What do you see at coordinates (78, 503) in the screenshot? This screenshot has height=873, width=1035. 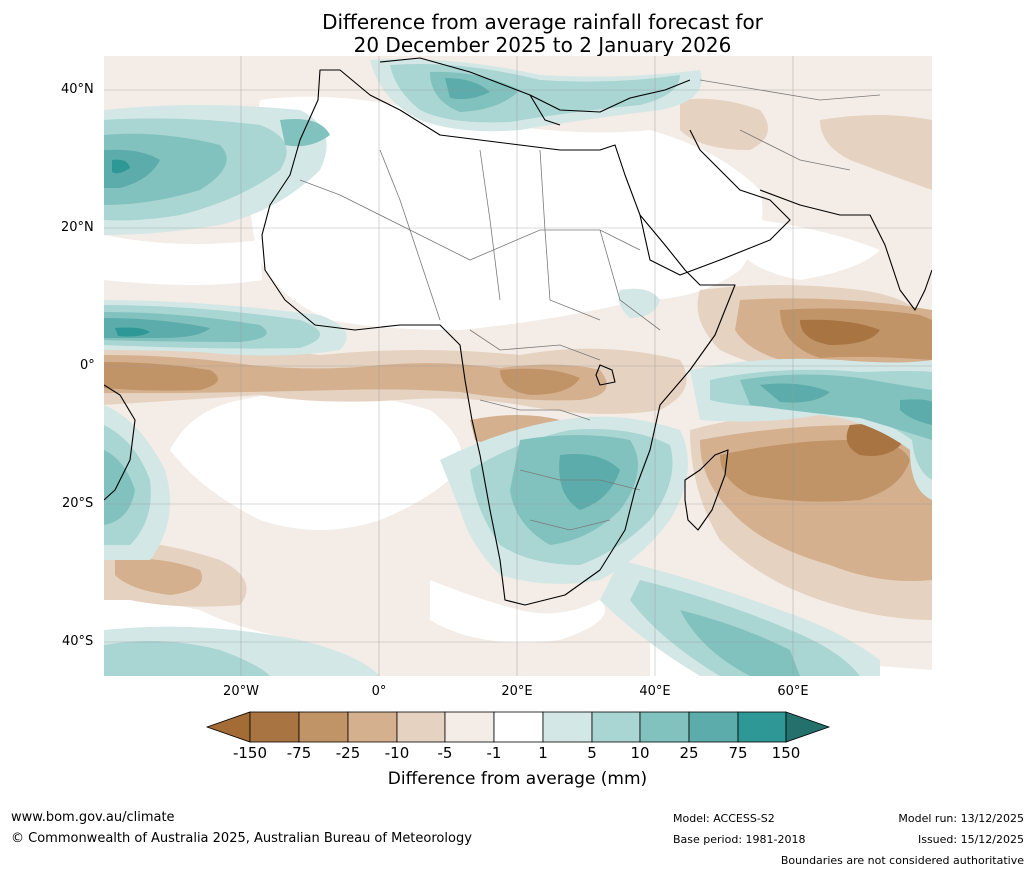 I see `lat-label-20s: 20°S` at bounding box center [78, 503].